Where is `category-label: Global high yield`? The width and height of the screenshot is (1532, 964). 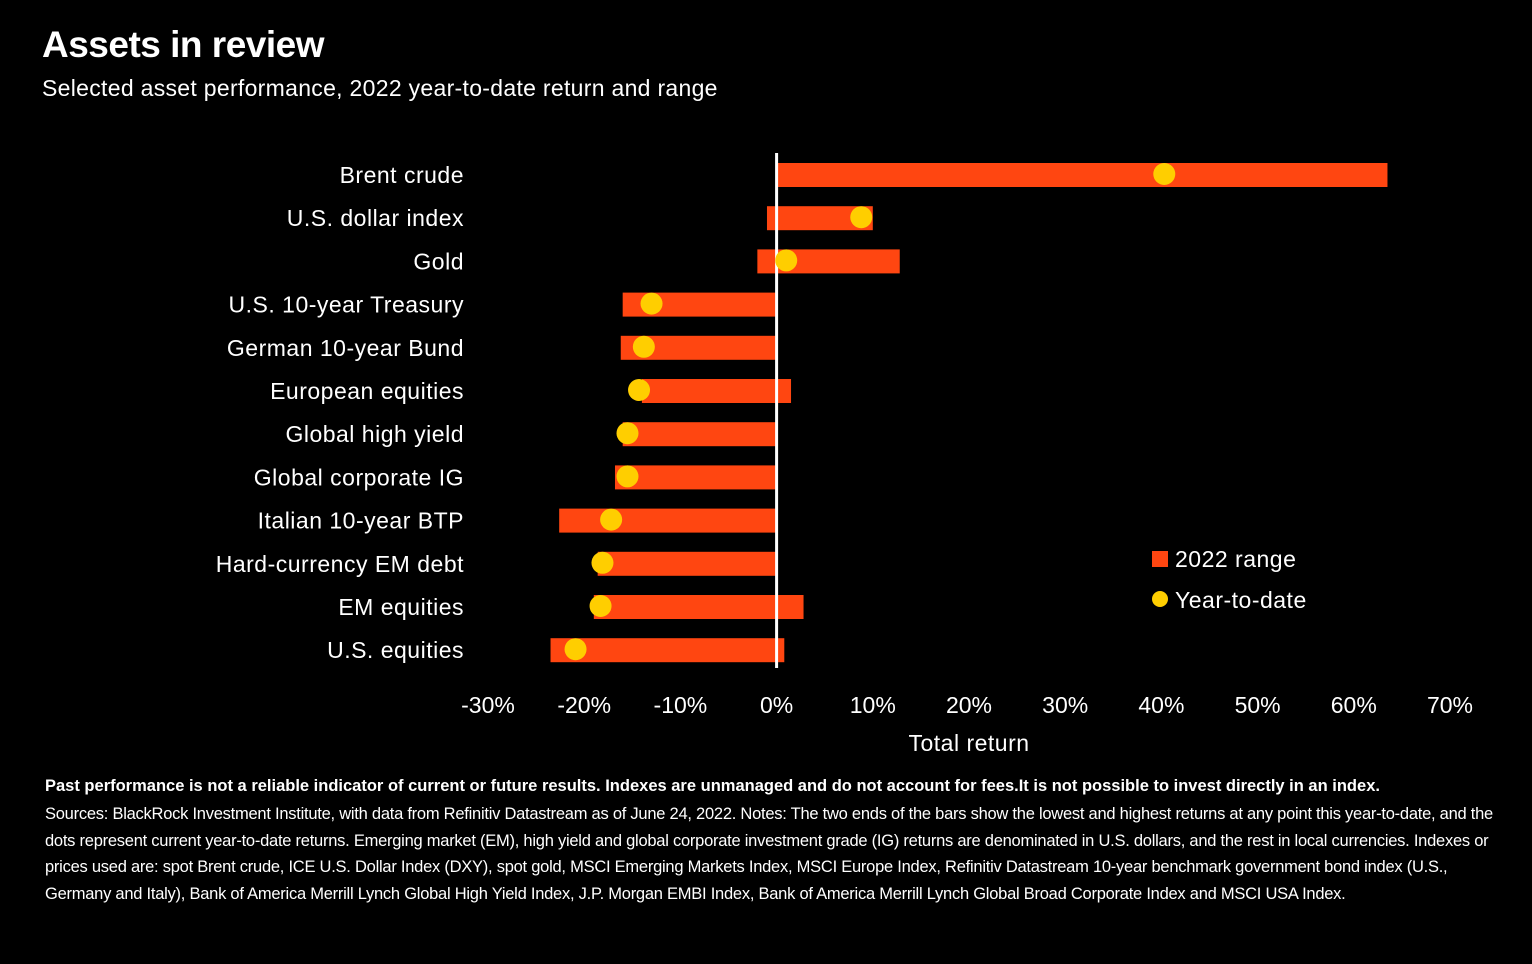
category-label: Global high yield is located at coordinates (374, 434).